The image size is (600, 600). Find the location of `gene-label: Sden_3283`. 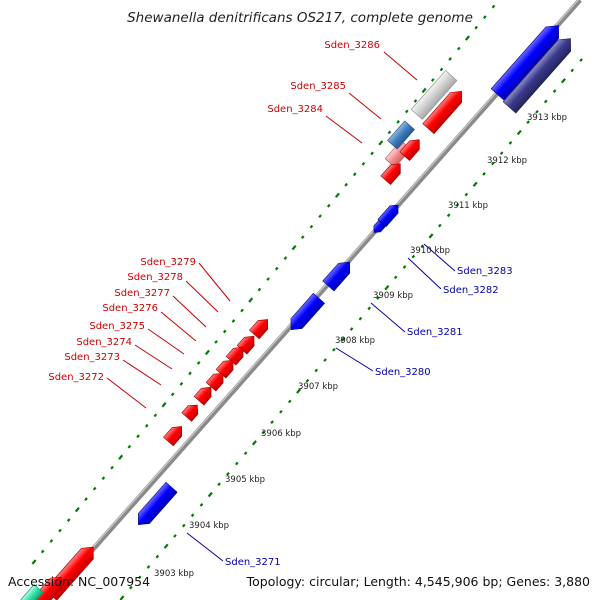

gene-label: Sden_3283 is located at coordinates (485, 271).